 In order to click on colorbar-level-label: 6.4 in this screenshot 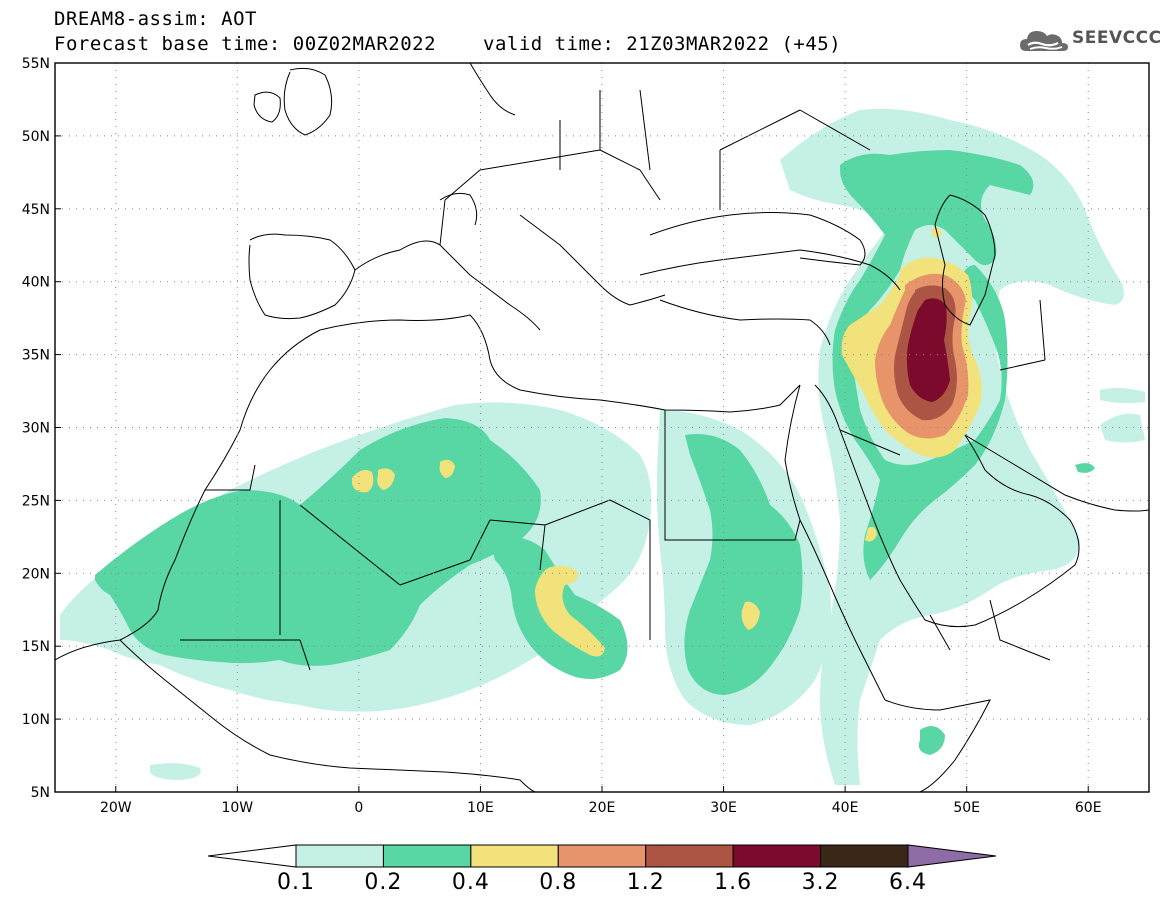, I will do `click(908, 882)`.